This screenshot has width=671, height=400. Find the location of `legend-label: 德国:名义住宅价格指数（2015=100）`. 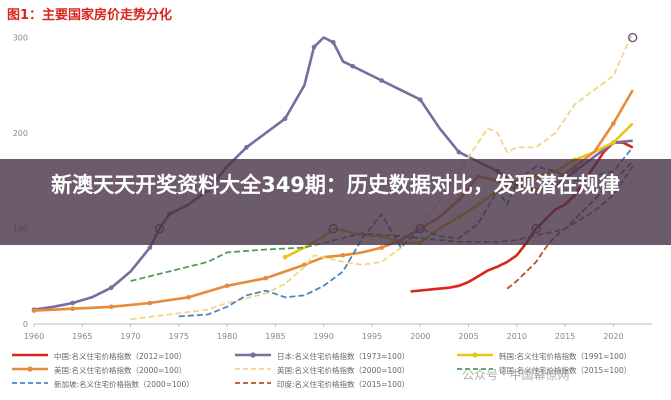

legend-label: 德国:名义住宅价格指数（2015=100） is located at coordinates (565, 370).